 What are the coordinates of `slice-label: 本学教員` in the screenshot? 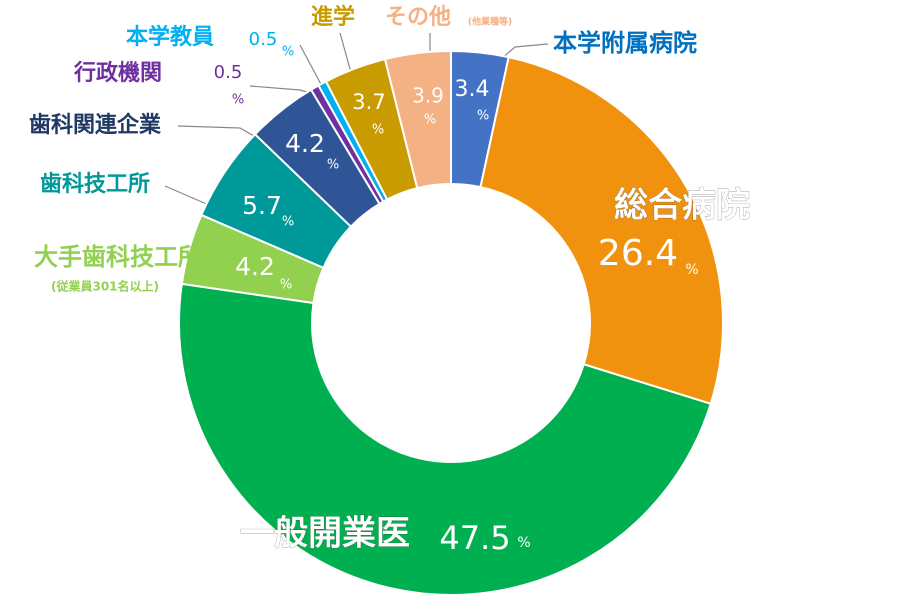 It's located at (170, 37).